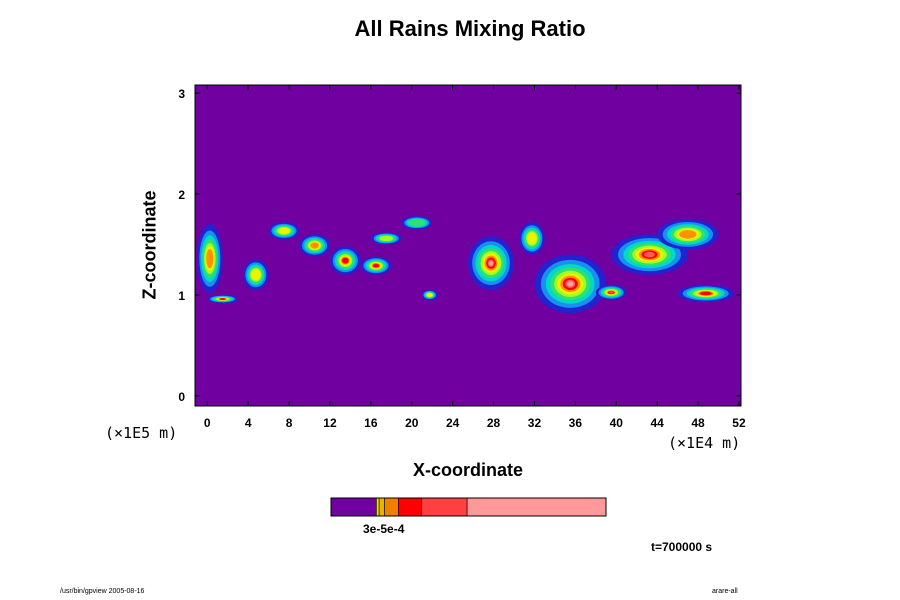  I want to click on x-tick-label-12: 48, so click(698, 423).